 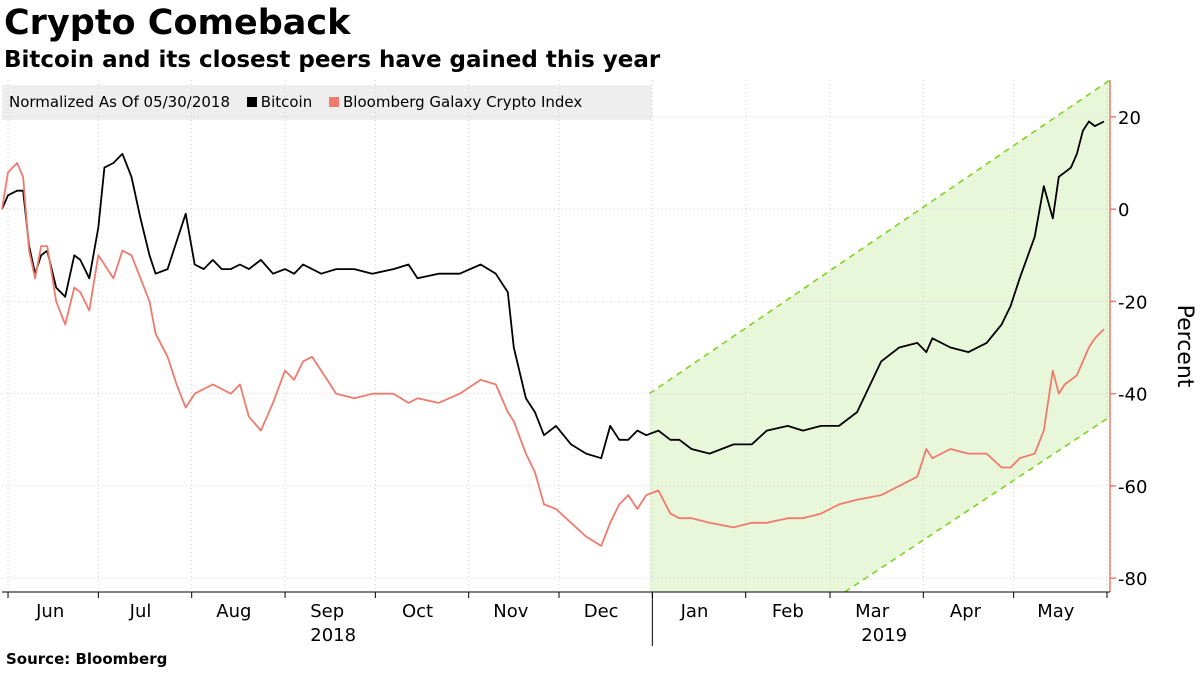 I want to click on y-tick-label: 0, so click(x=1123, y=210).